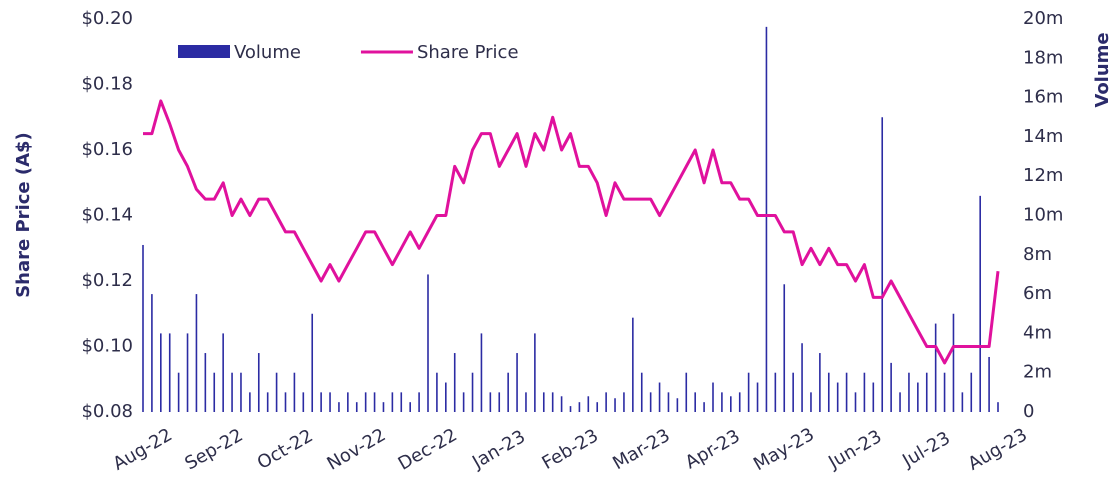 The image size is (1117, 491). Describe the element at coordinates (1043, 18) in the screenshot. I see `y2-tick-label: 20m` at that location.